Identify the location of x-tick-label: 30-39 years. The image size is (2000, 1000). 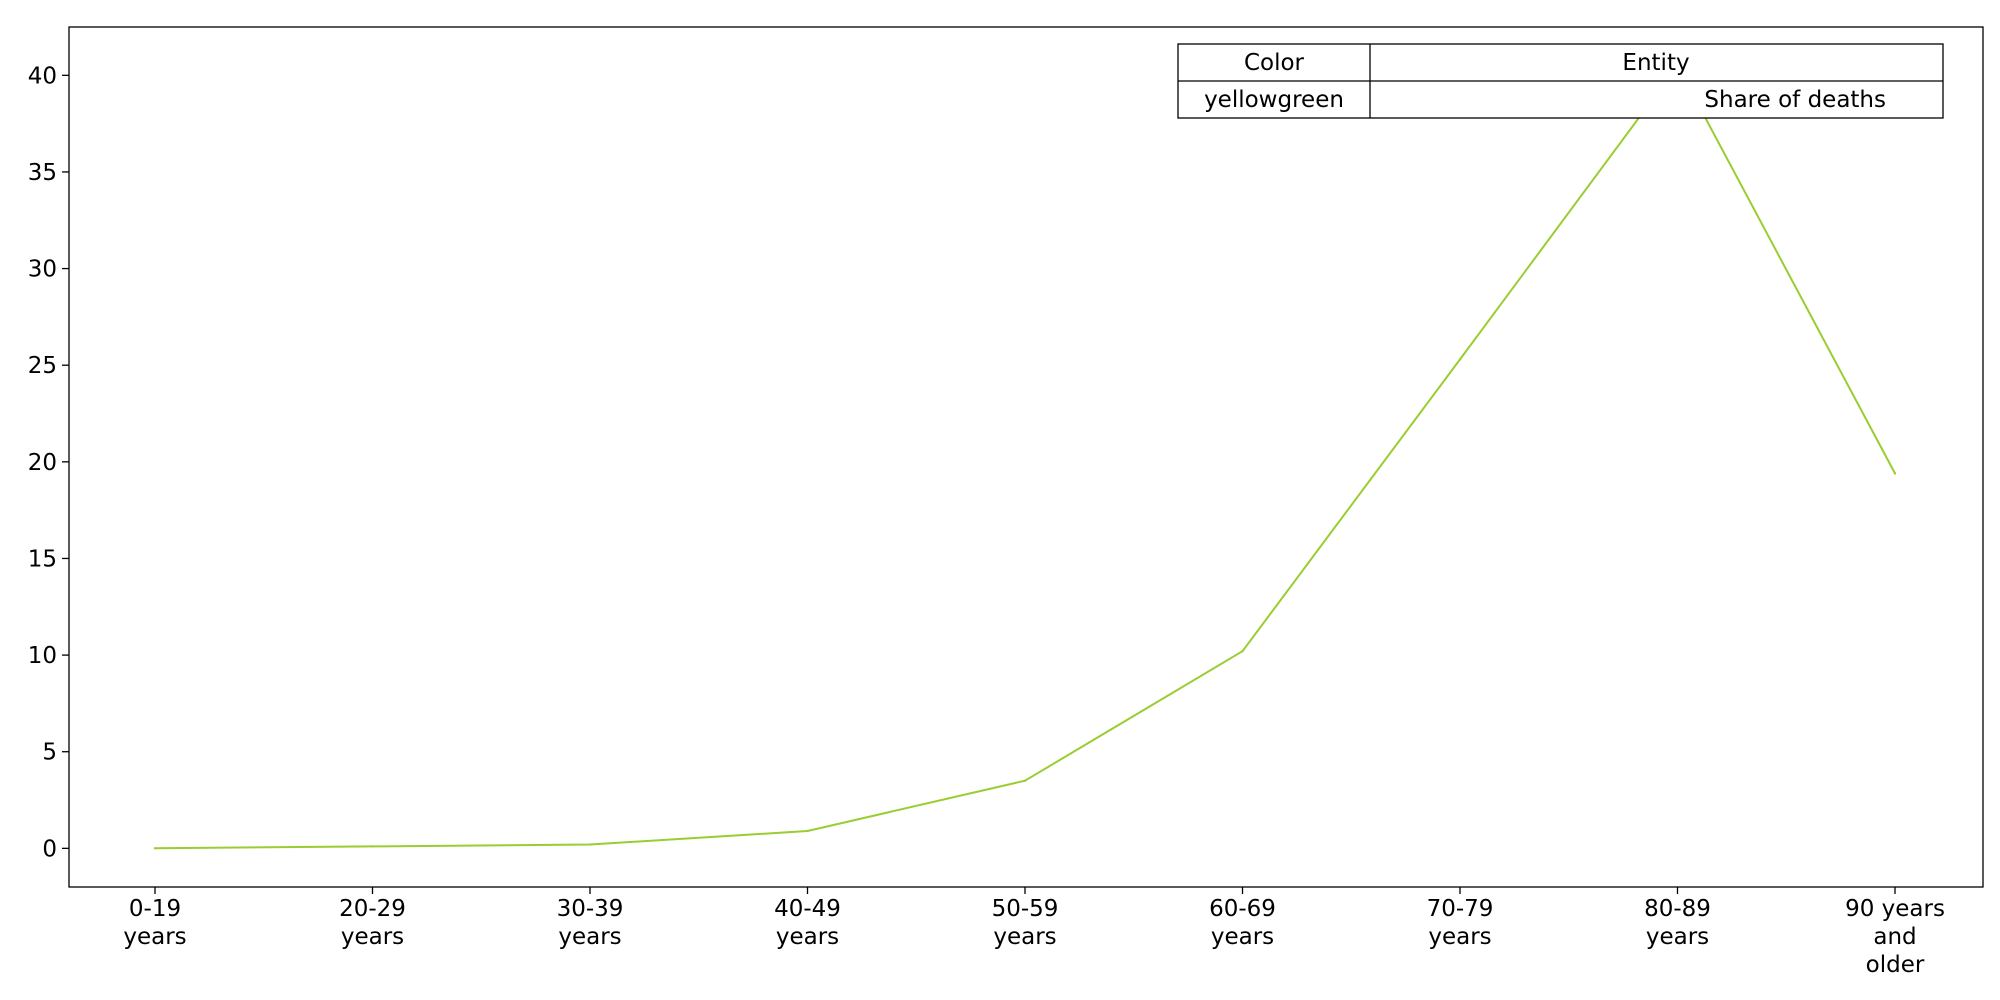
(590, 923).